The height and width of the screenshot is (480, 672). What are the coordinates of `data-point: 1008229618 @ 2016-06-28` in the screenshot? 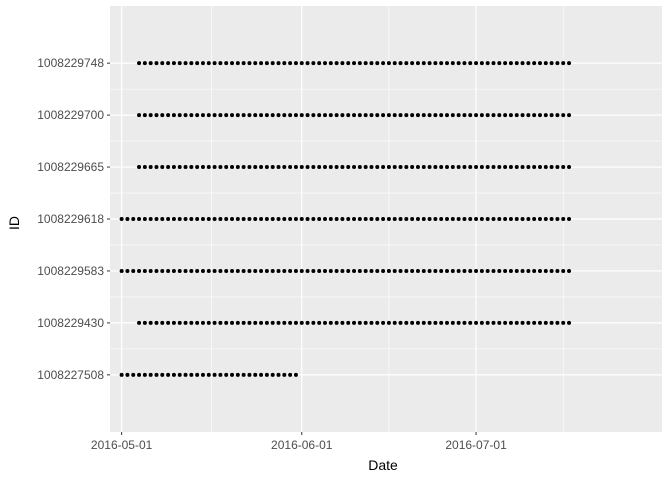 It's located at (458, 219).